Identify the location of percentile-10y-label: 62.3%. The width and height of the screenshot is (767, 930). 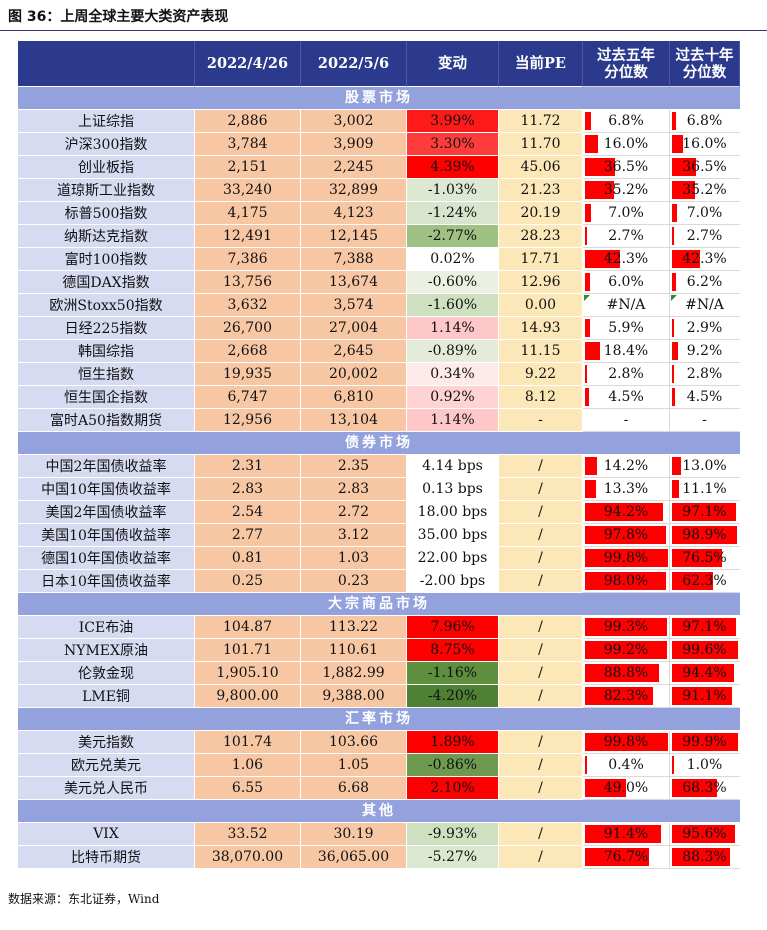
(704, 581).